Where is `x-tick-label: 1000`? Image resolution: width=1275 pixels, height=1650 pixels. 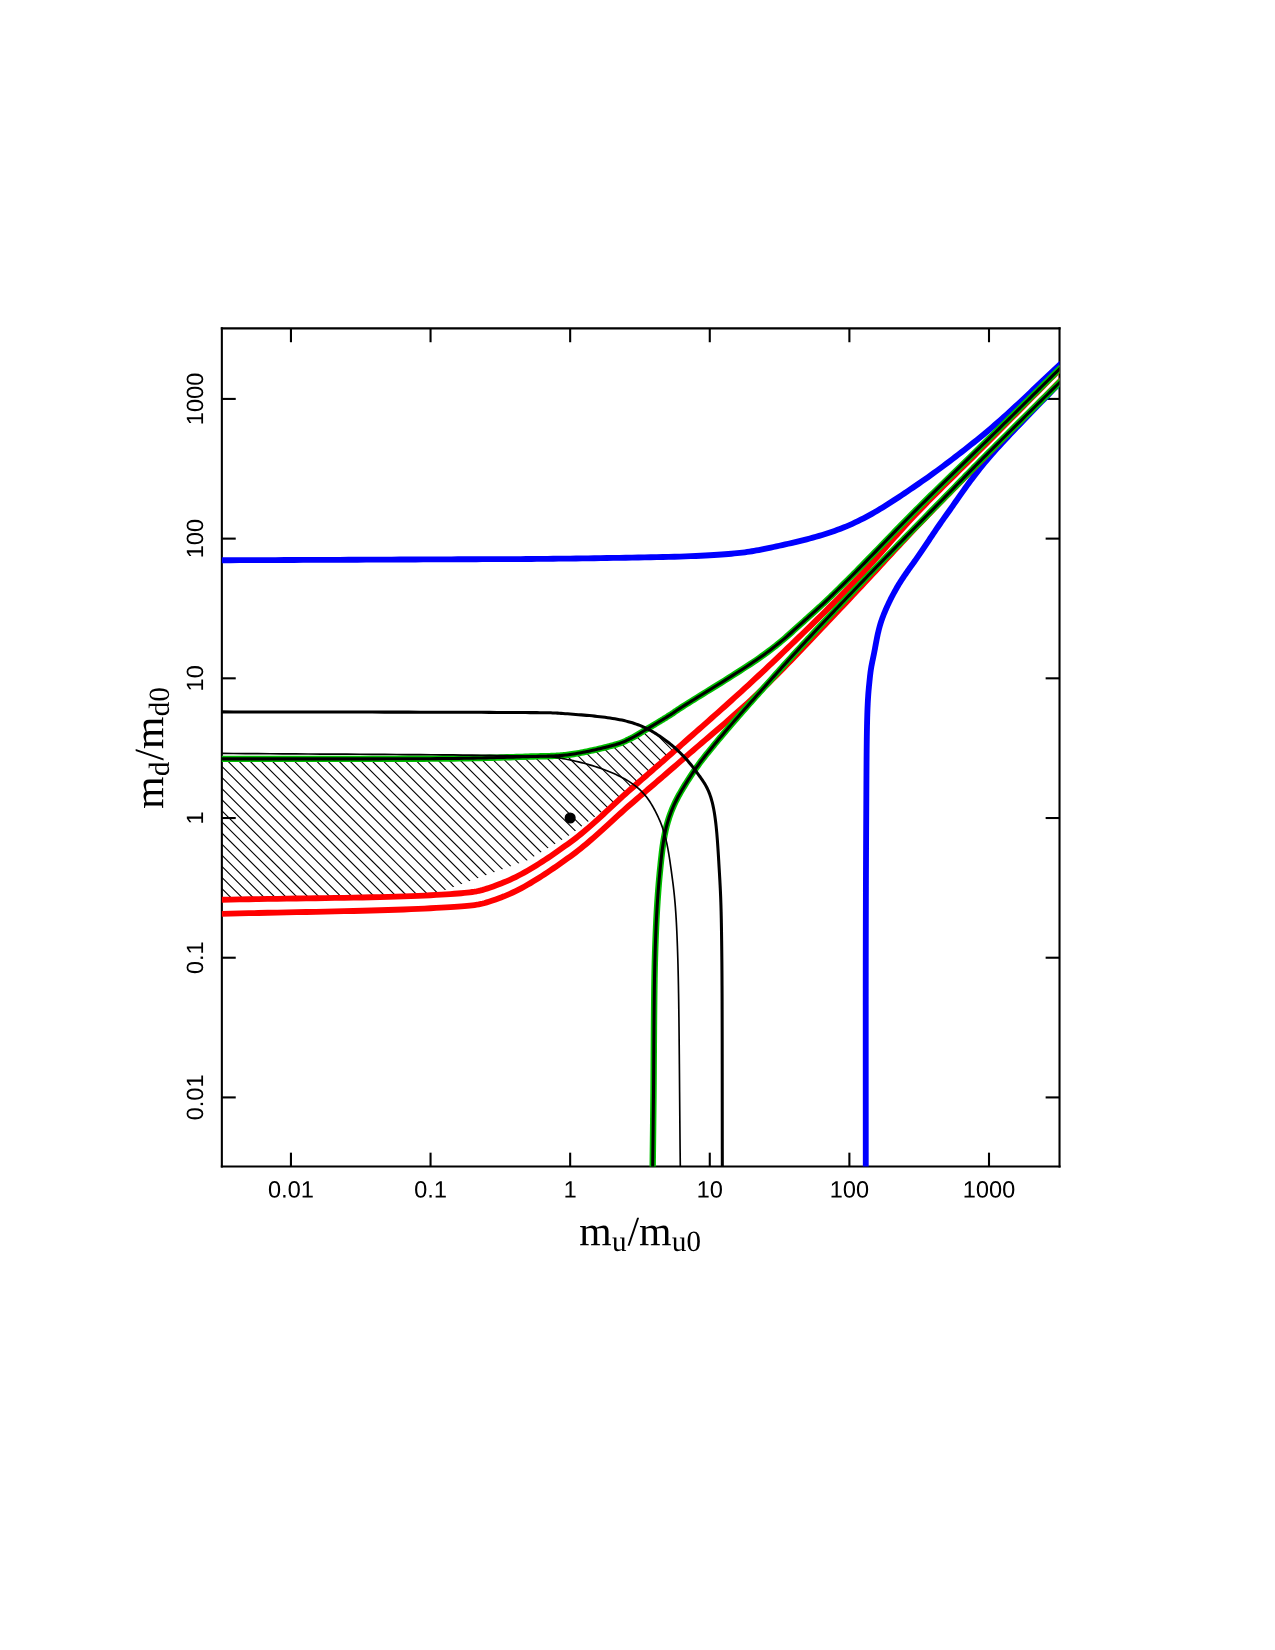 x-tick-label: 1000 is located at coordinates (989, 1189).